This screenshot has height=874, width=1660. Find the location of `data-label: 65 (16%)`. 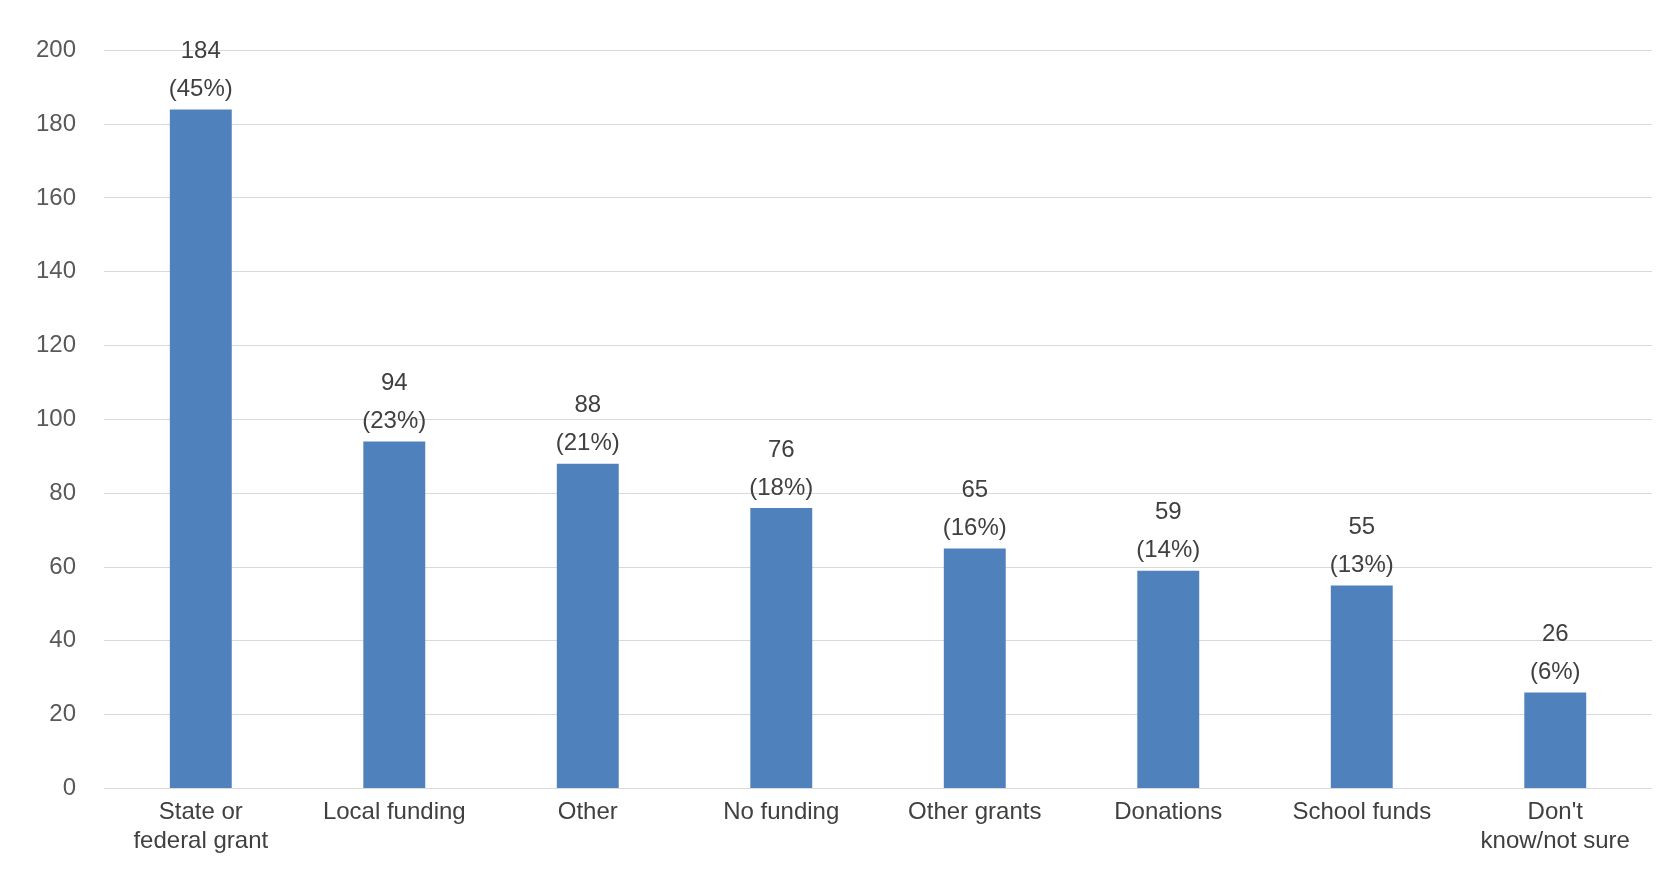

data-label: 65 (16%) is located at coordinates (974, 508).